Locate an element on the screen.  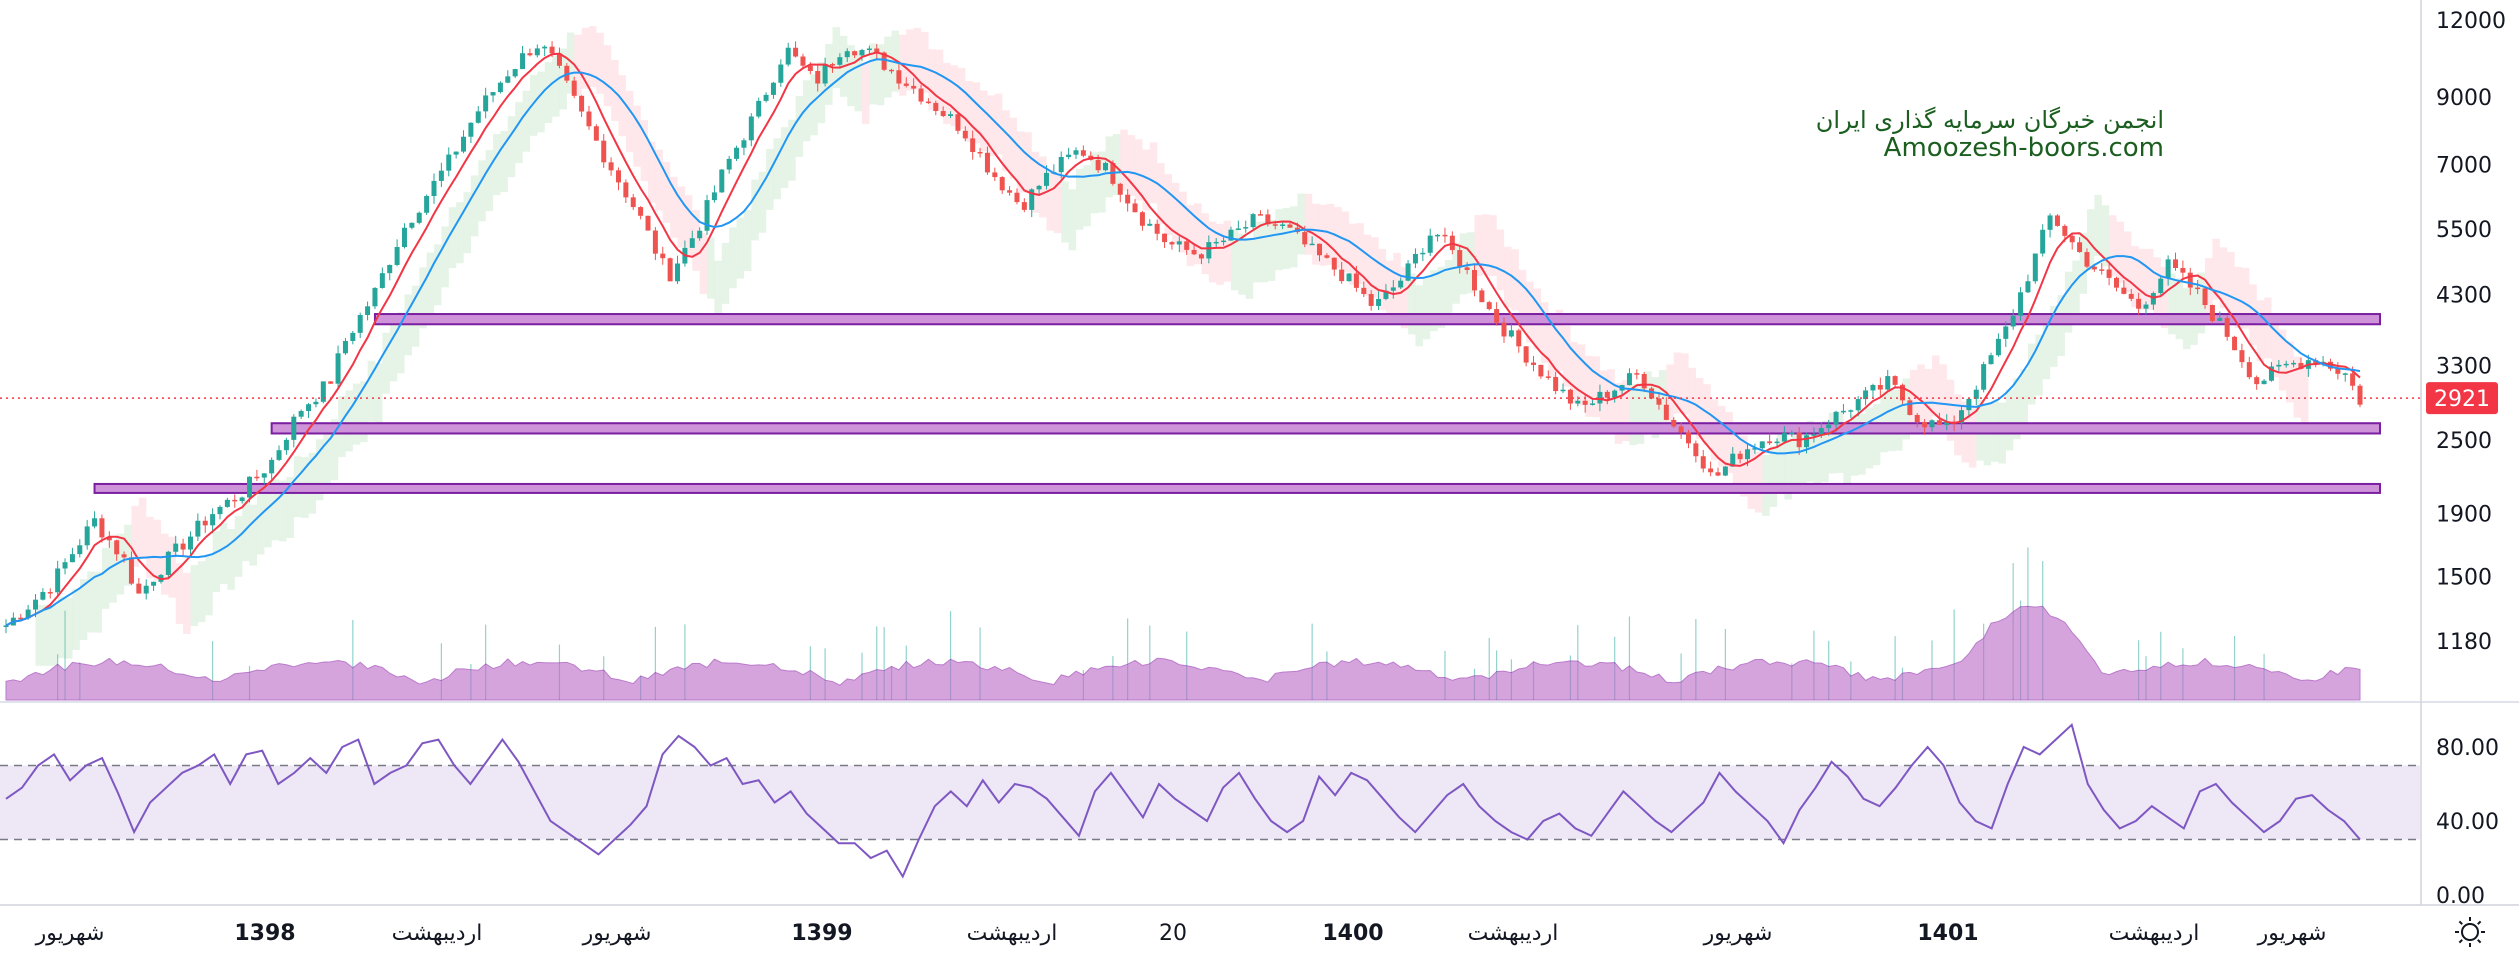
support-zone is located at coordinates (1325, 428).